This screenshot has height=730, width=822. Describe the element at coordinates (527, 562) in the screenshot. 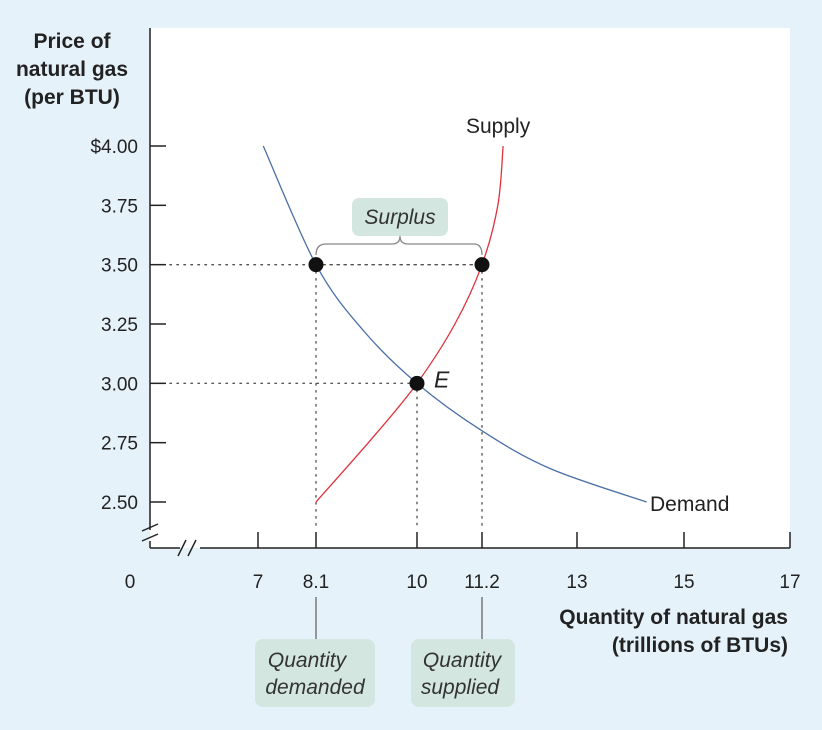

I see `x-ticks: 7 8.1 10 11.2 13 15 17` at that location.